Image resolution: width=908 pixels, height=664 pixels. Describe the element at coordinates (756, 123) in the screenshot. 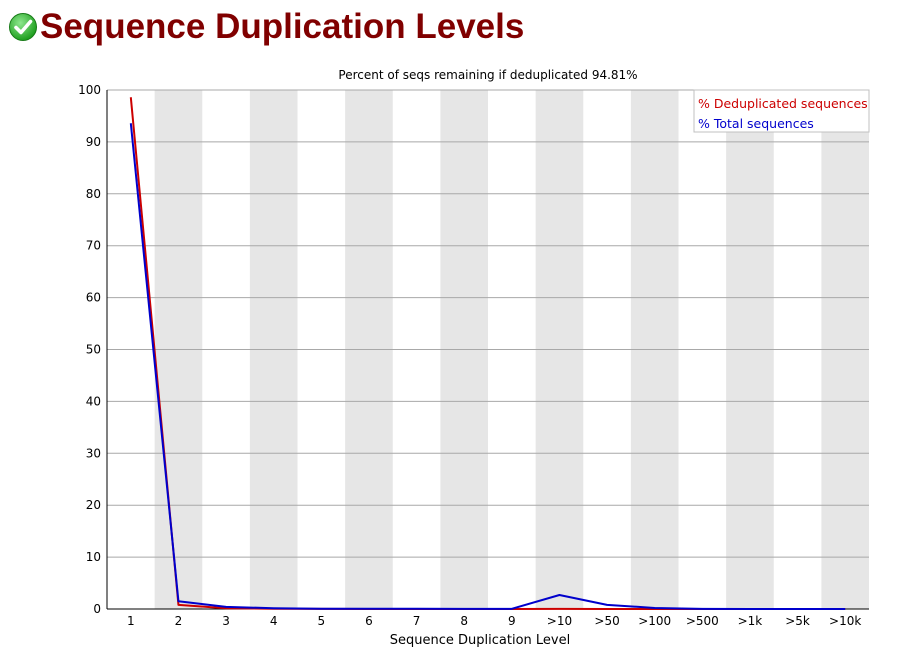

I see `legend-entry: % Total sequences` at that location.